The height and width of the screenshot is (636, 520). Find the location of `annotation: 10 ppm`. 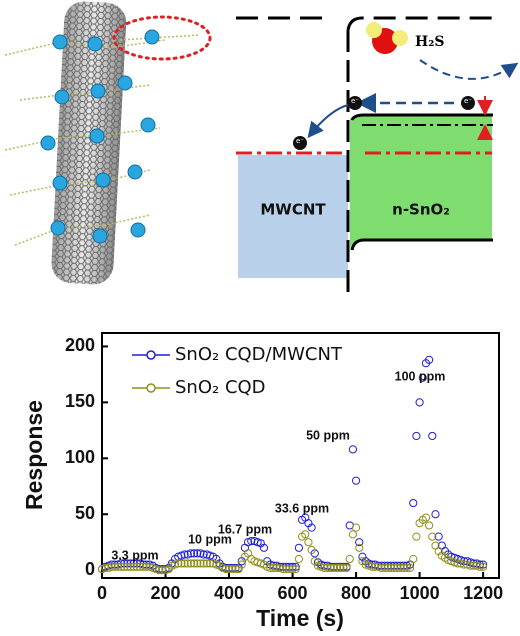

annotation: 10 ppm is located at coordinates (210, 539).